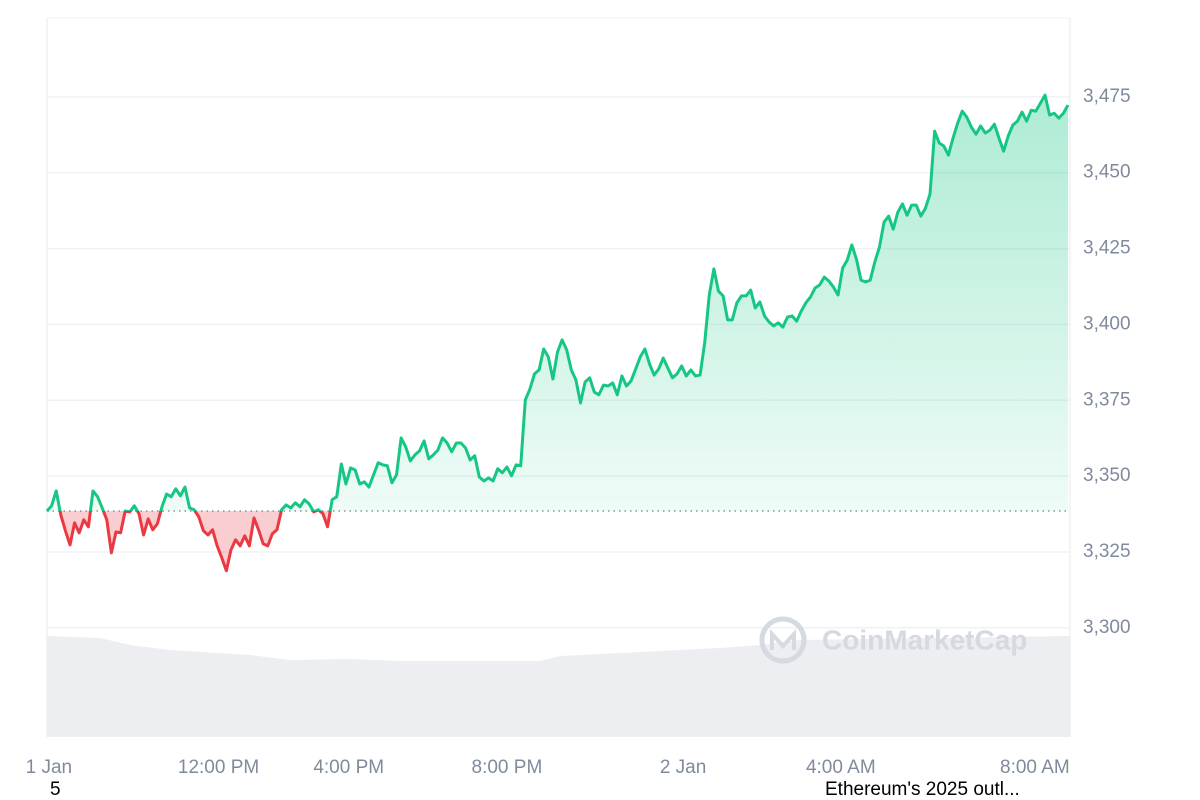 The width and height of the screenshot is (1200, 800). I want to click on y-tick-label: 3,475, so click(1107, 96).